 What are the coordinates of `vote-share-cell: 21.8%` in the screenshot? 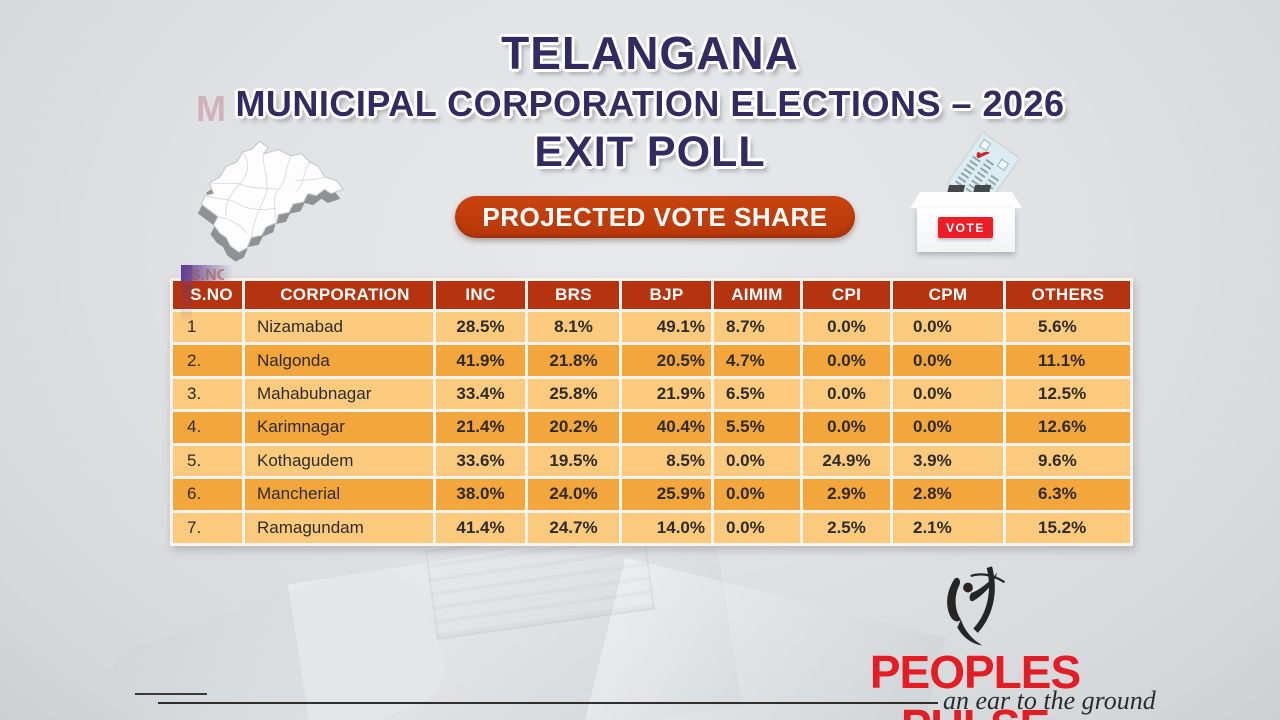 It's located at (573, 360).